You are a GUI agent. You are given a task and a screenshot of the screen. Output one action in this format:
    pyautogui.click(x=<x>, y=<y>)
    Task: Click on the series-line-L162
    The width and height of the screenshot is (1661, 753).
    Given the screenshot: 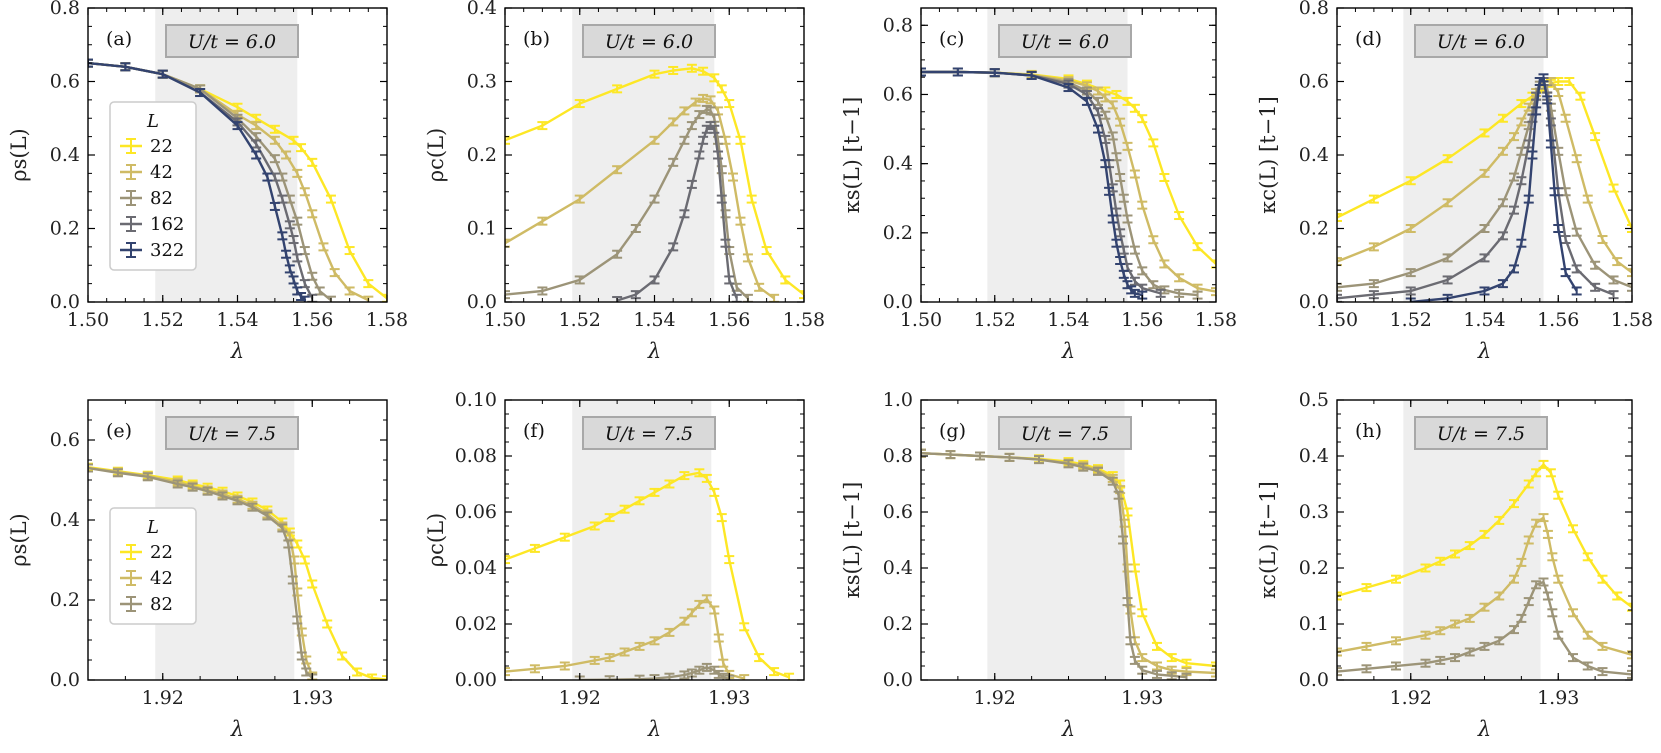 What is the action you would take?
    pyautogui.click(x=677, y=213)
    